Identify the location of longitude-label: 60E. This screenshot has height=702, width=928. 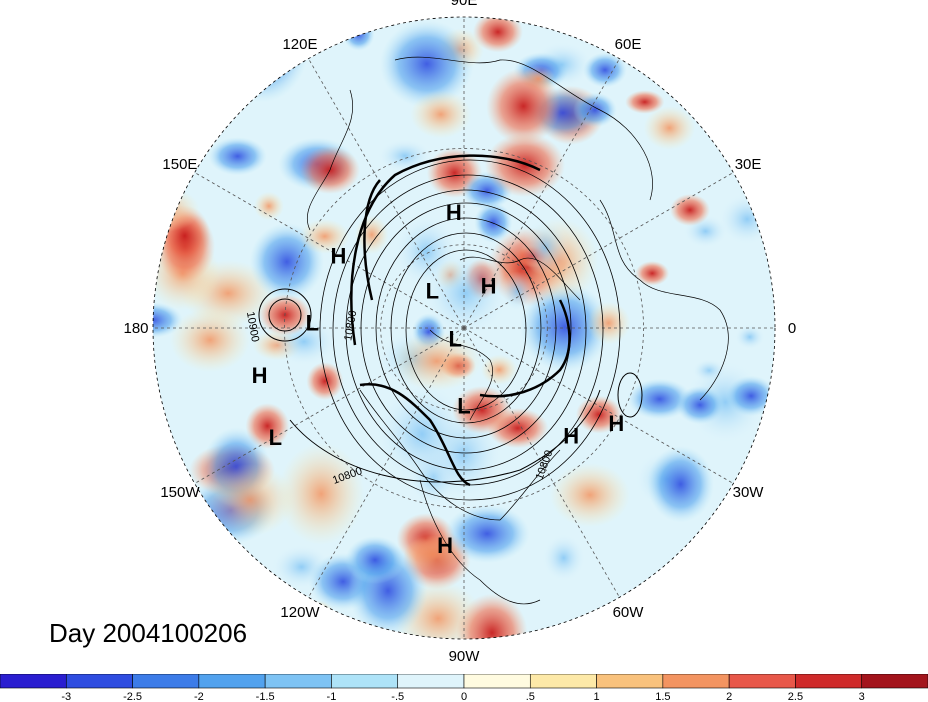
(628, 44).